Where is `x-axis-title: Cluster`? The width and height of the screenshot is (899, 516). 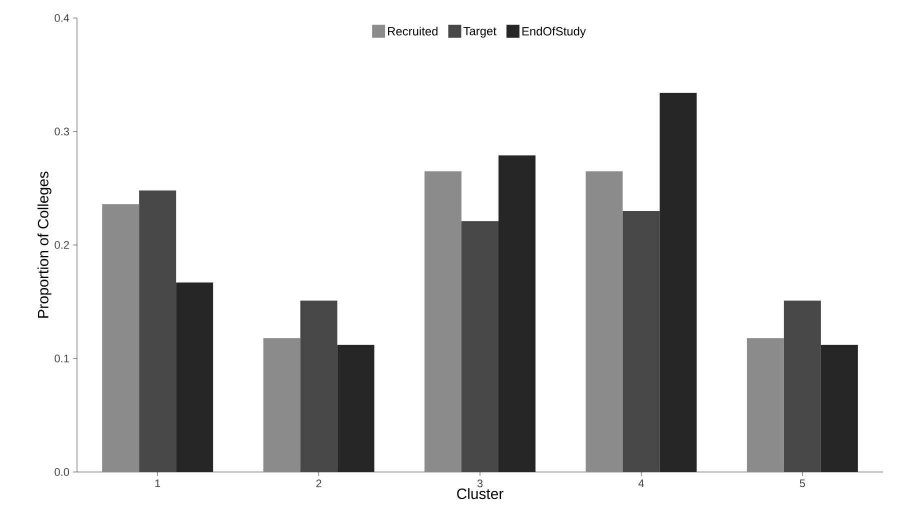 x-axis-title: Cluster is located at coordinates (480, 494).